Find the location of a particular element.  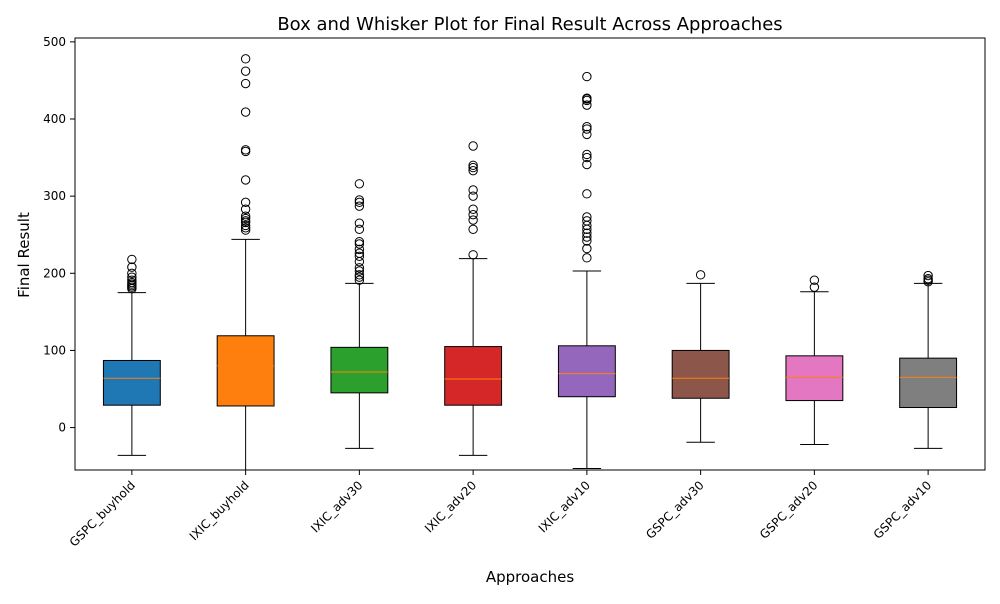

x-tick-label: GSPC_adv30 is located at coordinates (675, 510).